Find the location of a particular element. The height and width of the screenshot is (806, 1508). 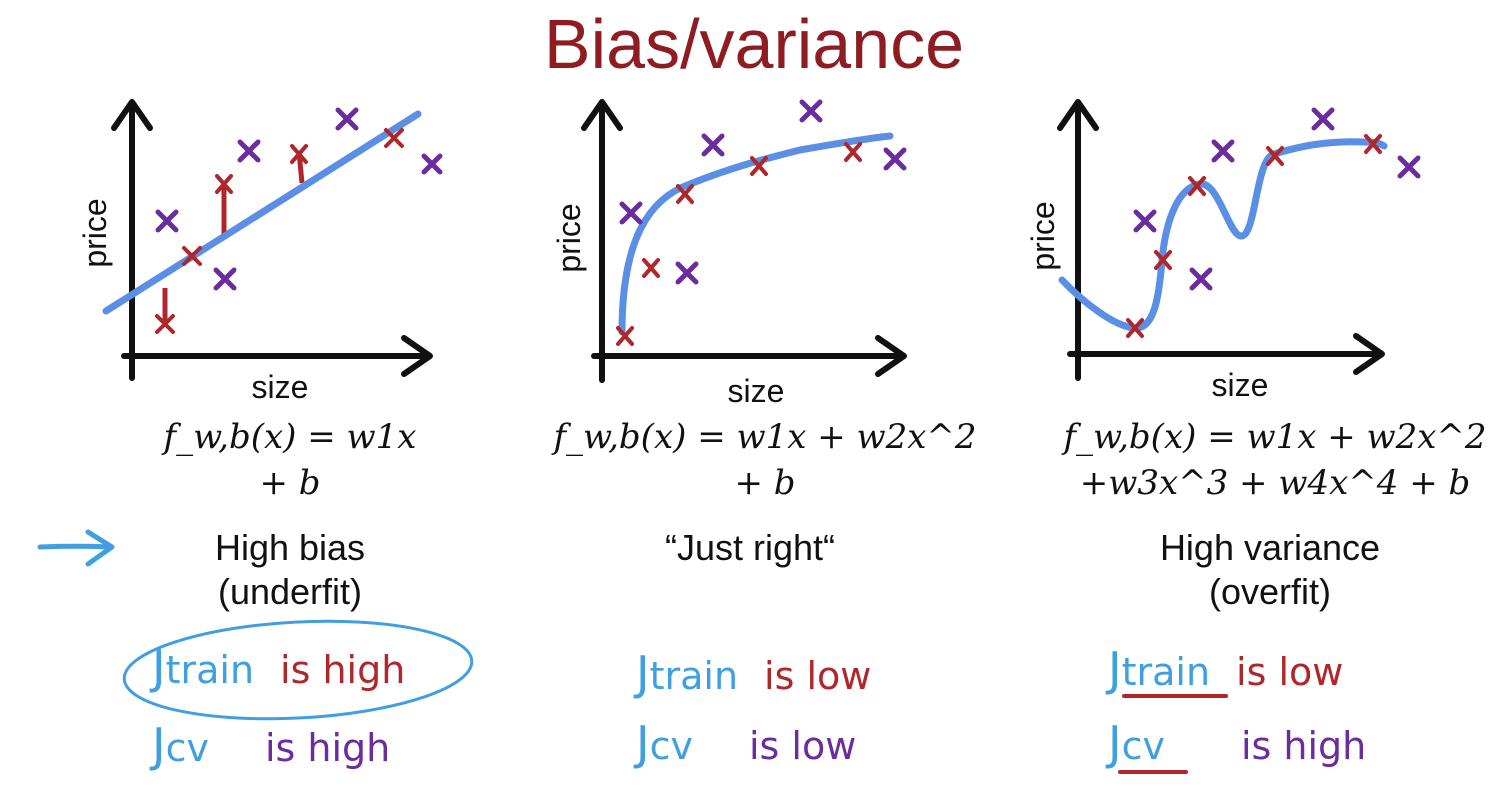

j-cv-high-bias: Jcv is high is located at coordinates (271, 745).